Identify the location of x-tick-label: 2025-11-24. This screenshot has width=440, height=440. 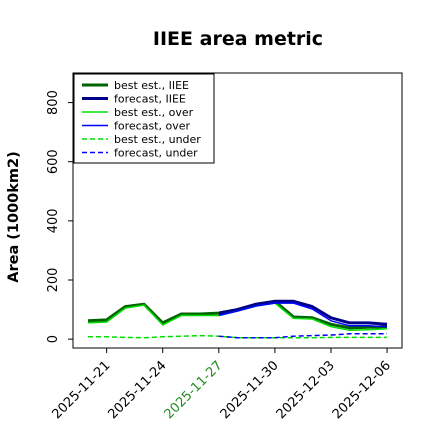
(138, 390).